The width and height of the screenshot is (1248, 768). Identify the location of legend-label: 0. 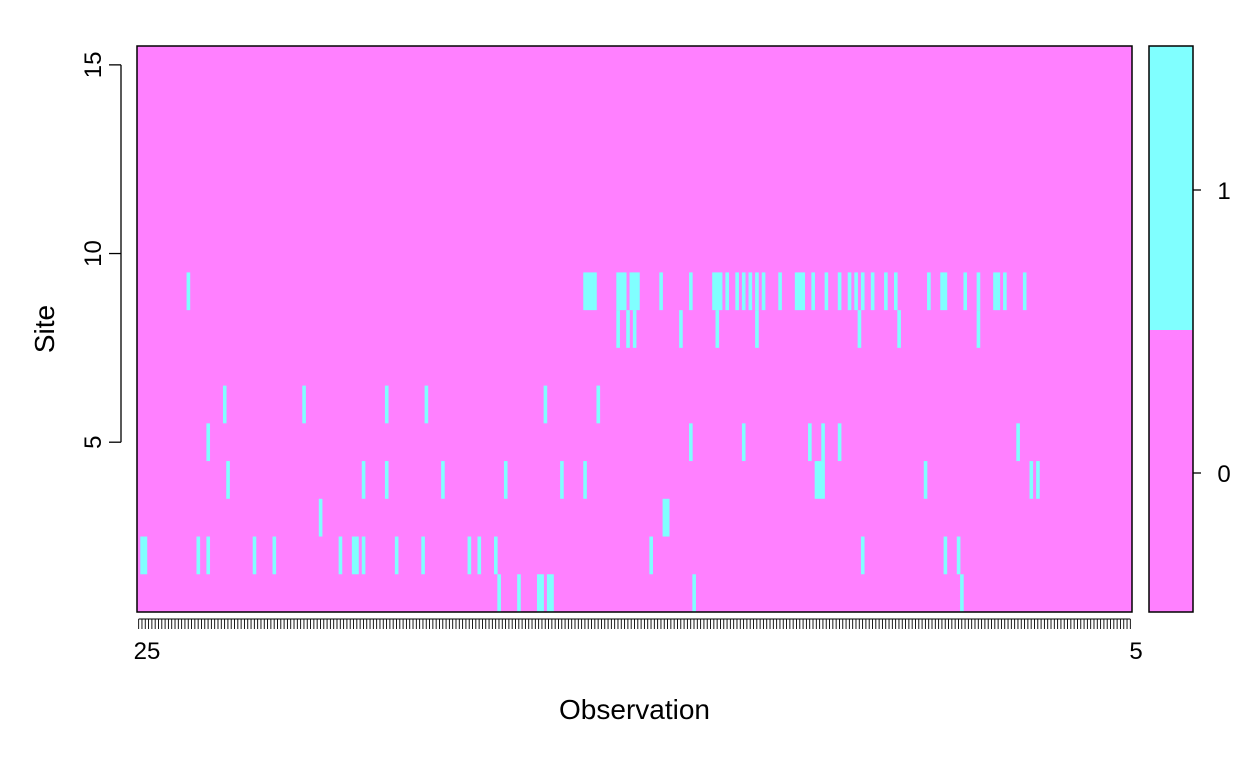
(1223, 474).